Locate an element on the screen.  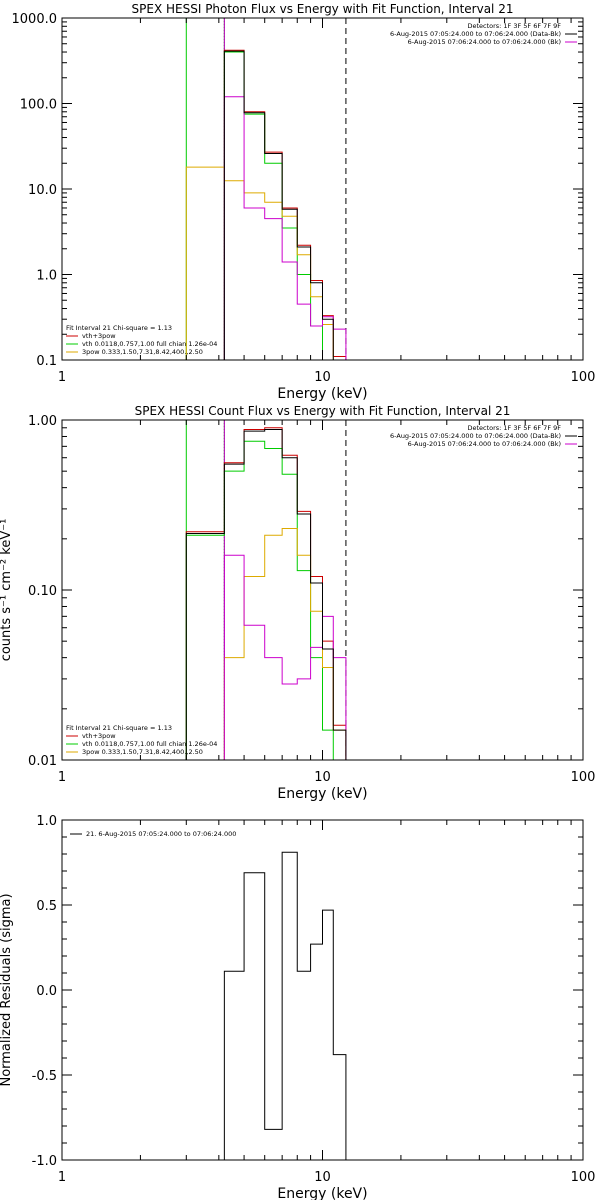
y-tick-label: 0.1 is located at coordinates (46, 361).